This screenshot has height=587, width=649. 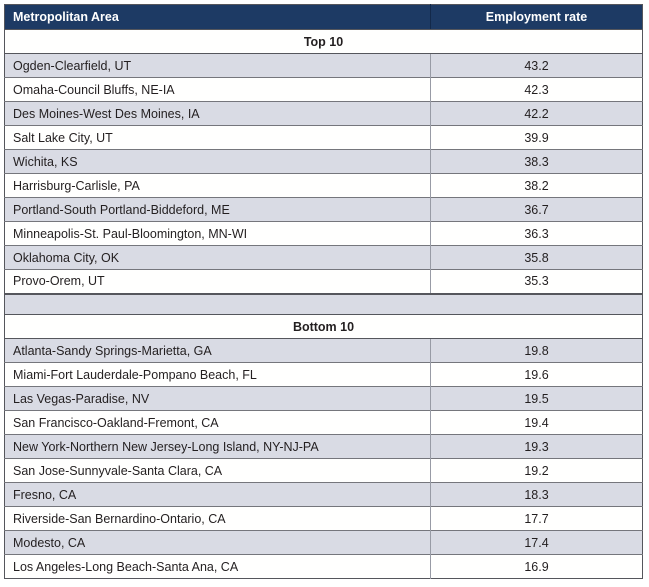 I want to click on table-row: Salt Lake City, UT 39.9, so click(x=323, y=137).